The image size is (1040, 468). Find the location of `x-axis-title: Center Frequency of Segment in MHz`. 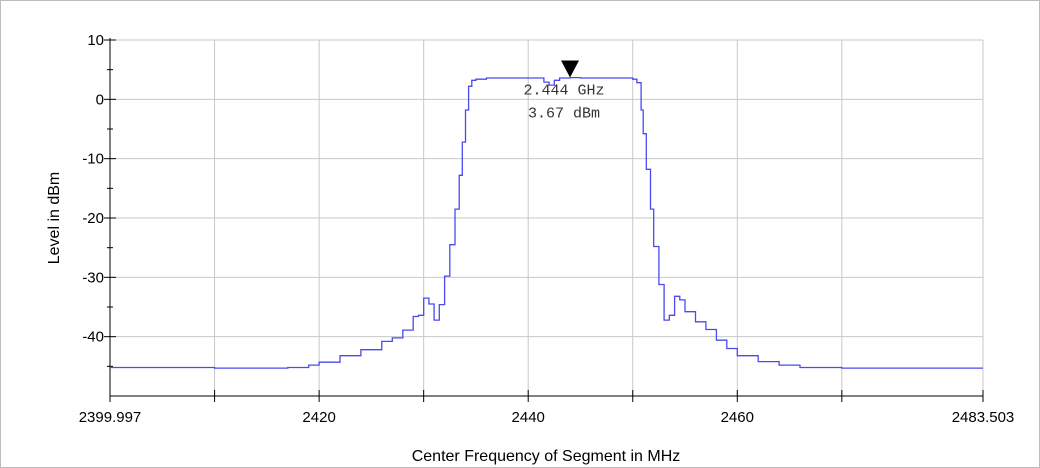

x-axis-title: Center Frequency of Segment in MHz is located at coordinates (546, 456).